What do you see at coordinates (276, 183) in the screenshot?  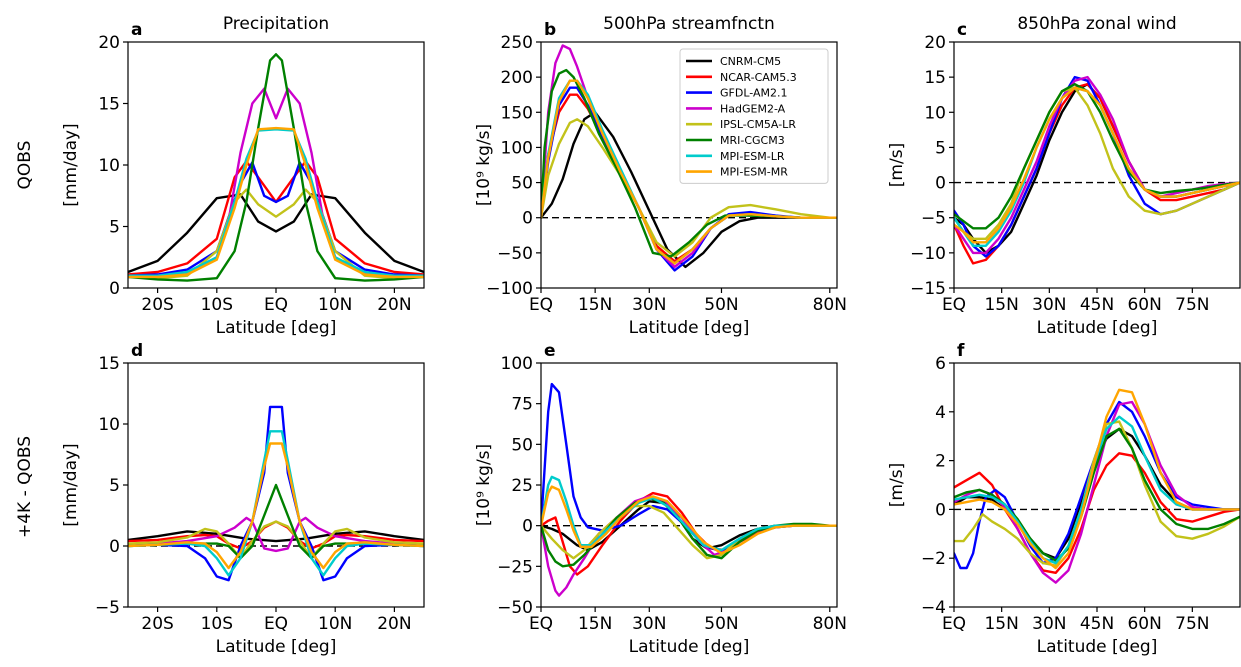 I see `series-line-hadgem2-a` at bounding box center [276, 183].